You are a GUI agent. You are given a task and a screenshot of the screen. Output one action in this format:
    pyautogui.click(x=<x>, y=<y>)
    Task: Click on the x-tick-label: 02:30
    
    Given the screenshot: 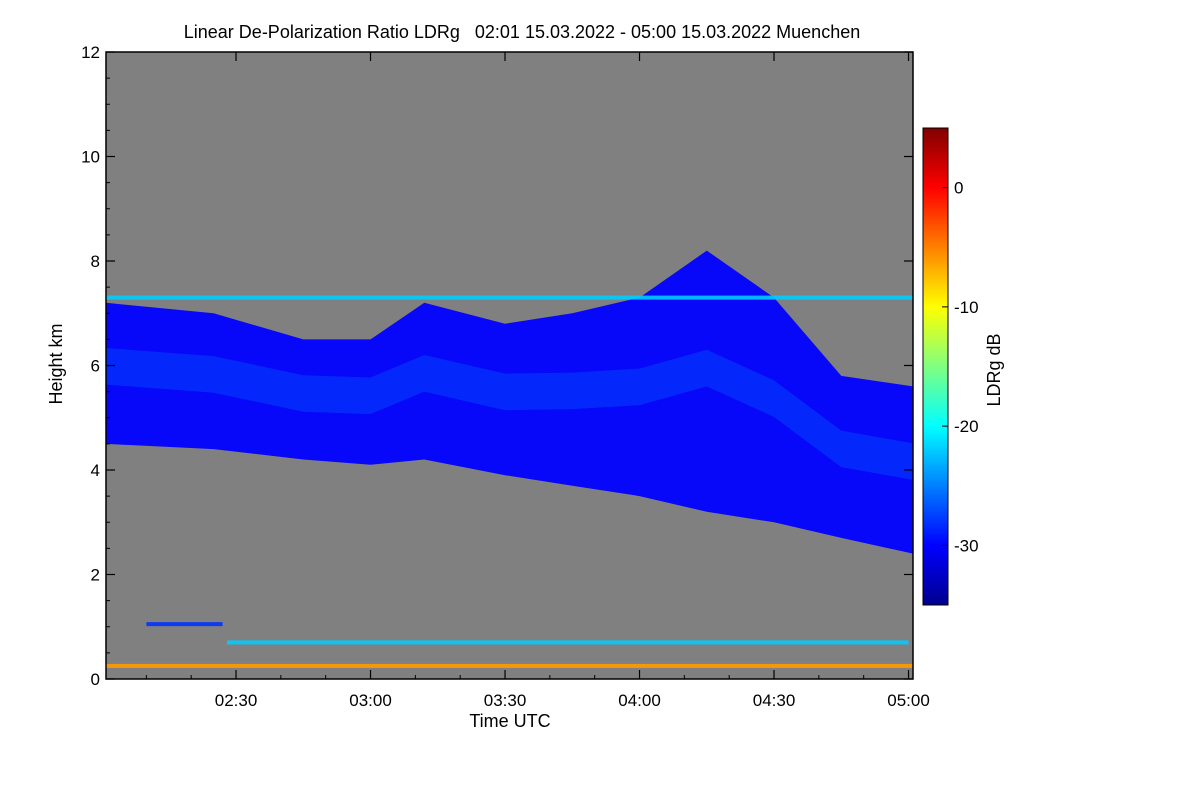 What is the action you would take?
    pyautogui.click(x=236, y=700)
    